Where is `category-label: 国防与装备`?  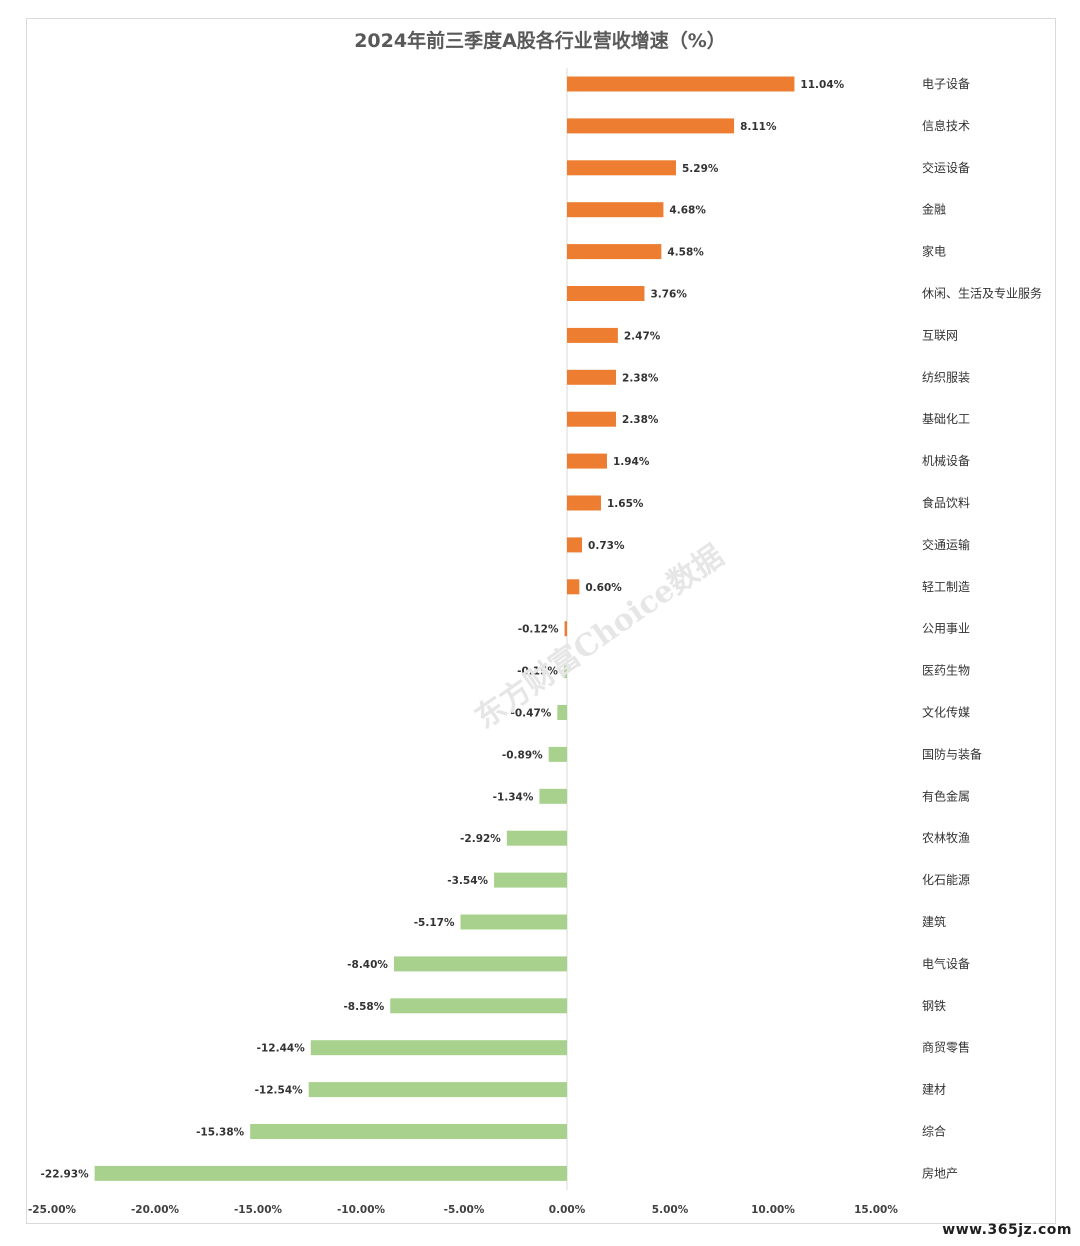 category-label: 国防与装备 is located at coordinates (952, 753).